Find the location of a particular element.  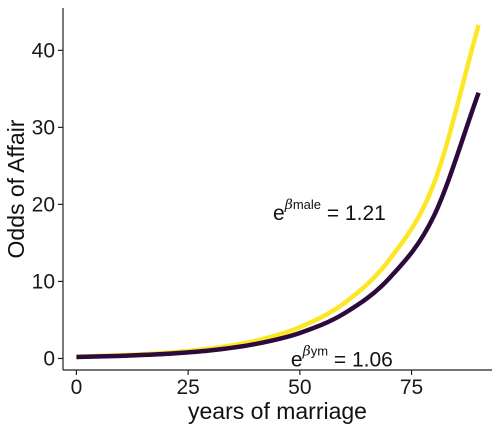

x-axis-title: years of marriage is located at coordinates (277, 411).